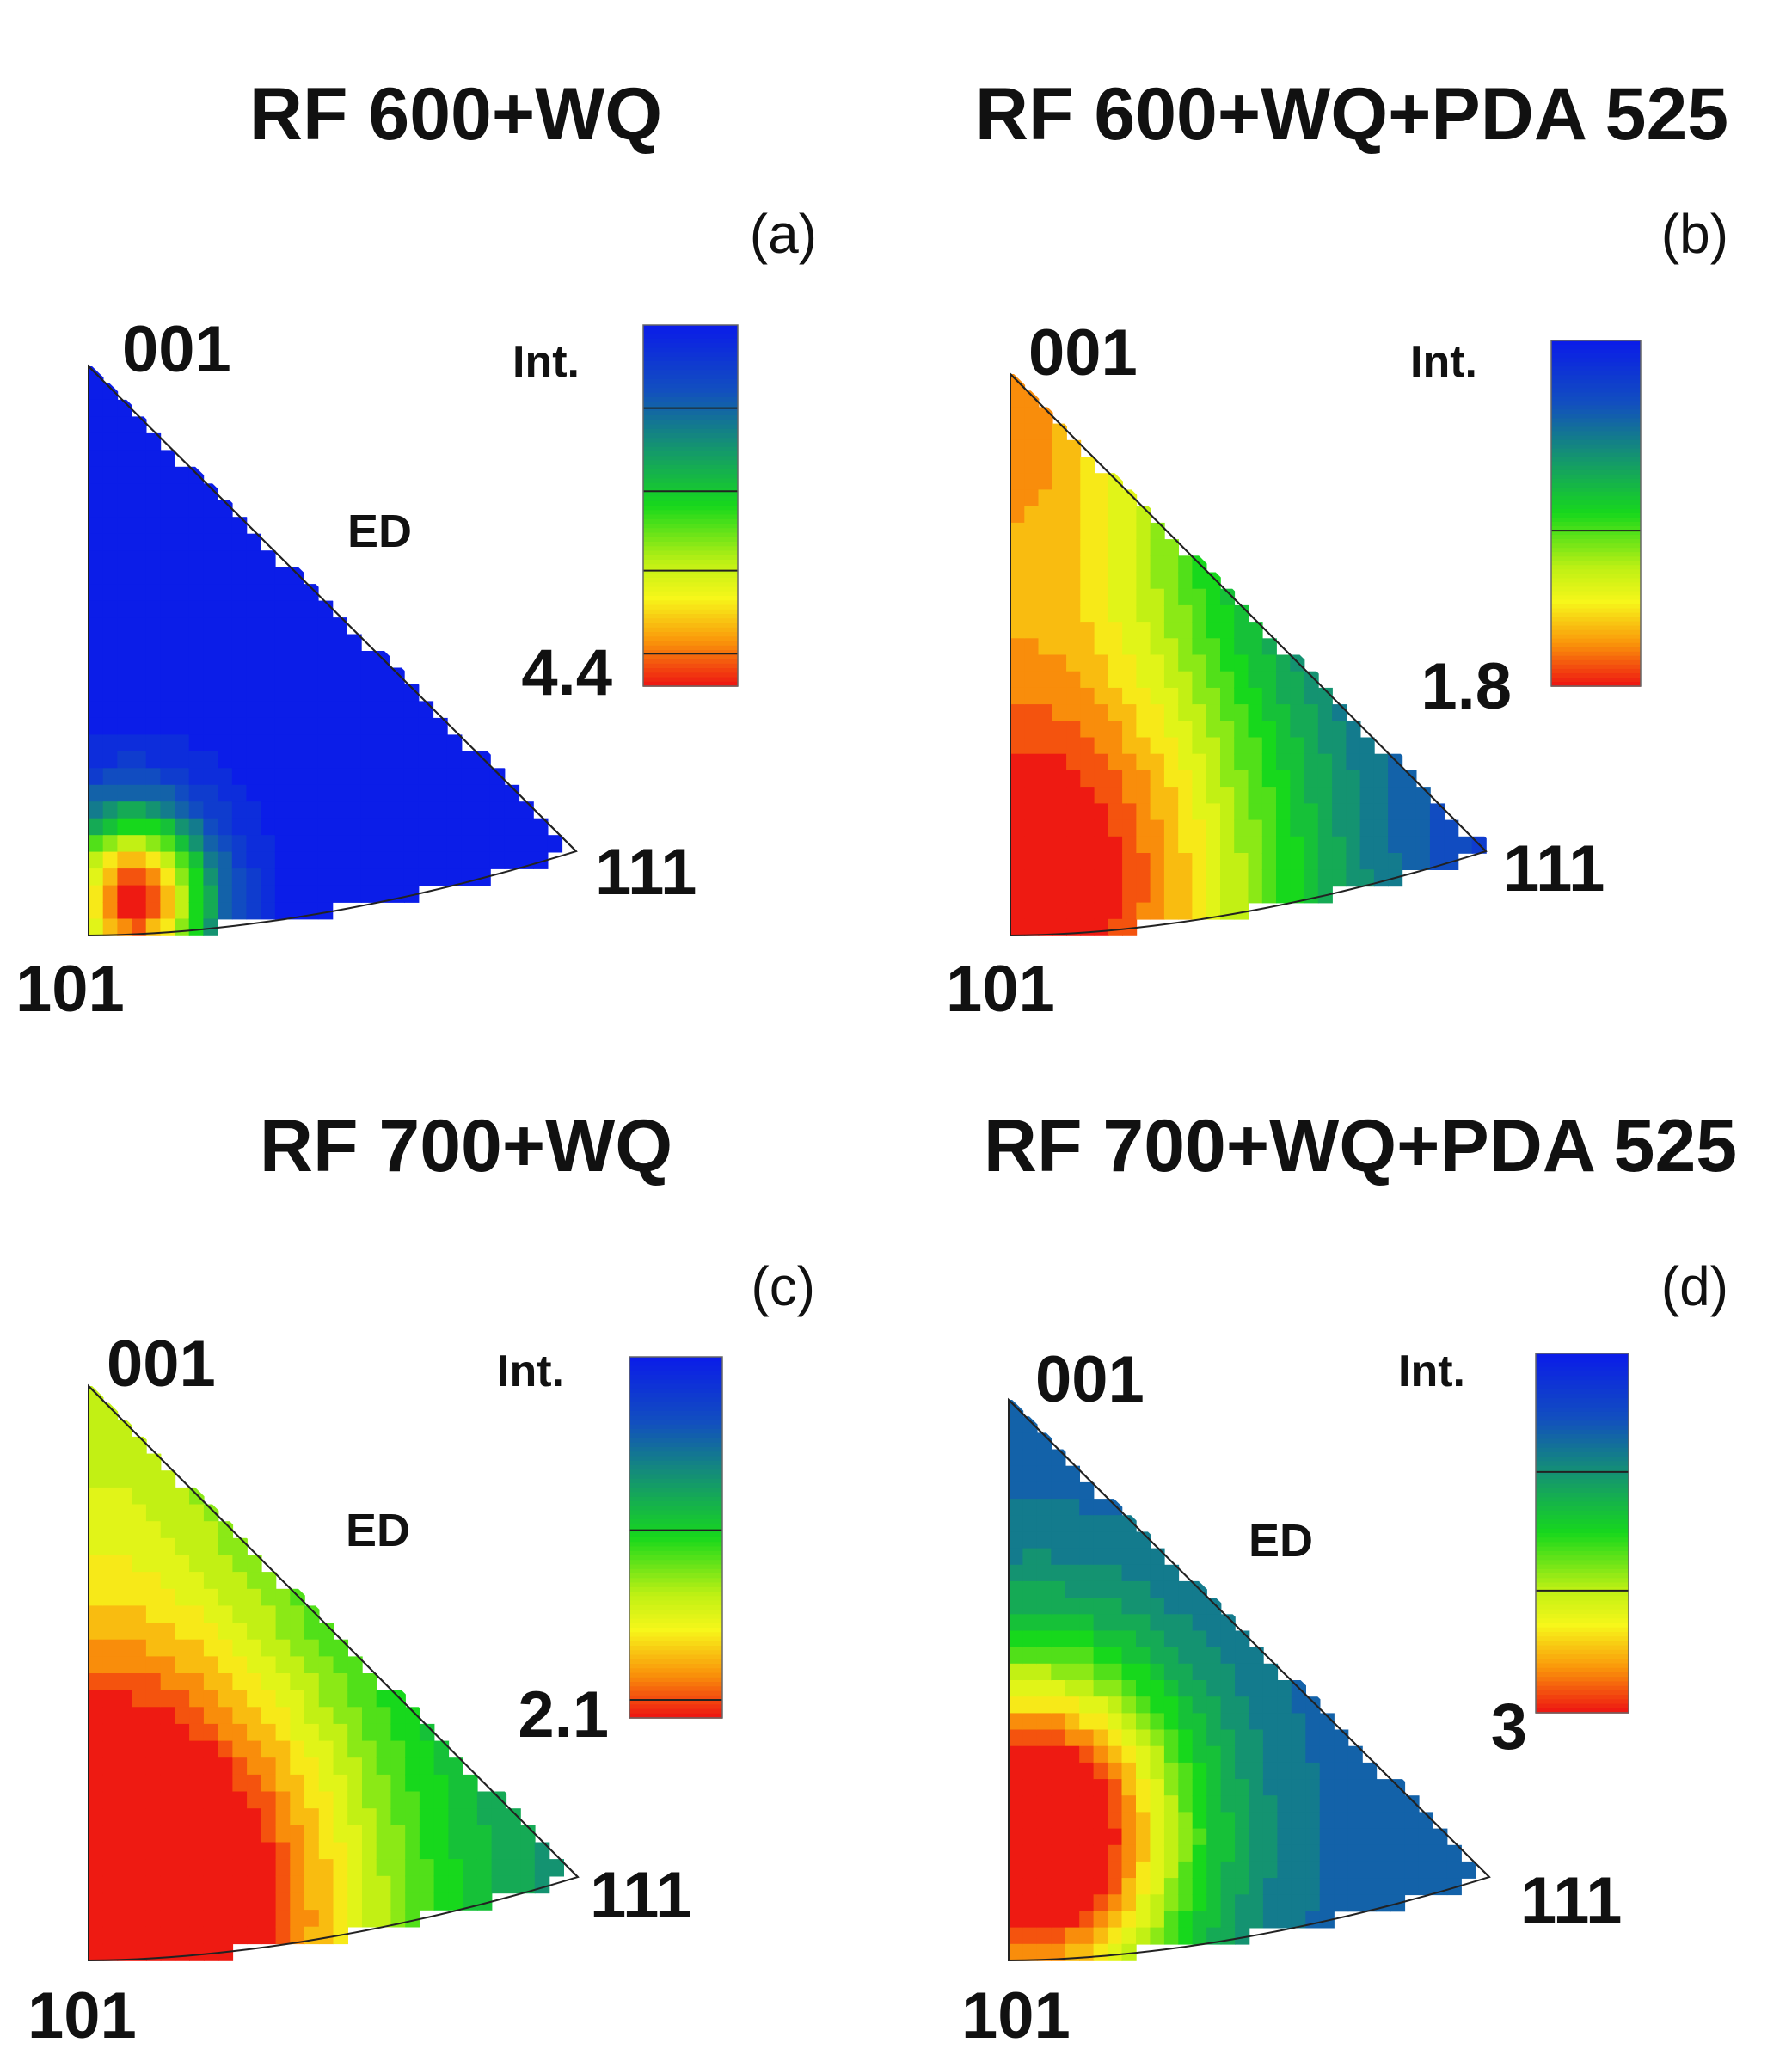  What do you see at coordinates (1694, 1286) in the screenshot?
I see `panel-d-label: (d)` at bounding box center [1694, 1286].